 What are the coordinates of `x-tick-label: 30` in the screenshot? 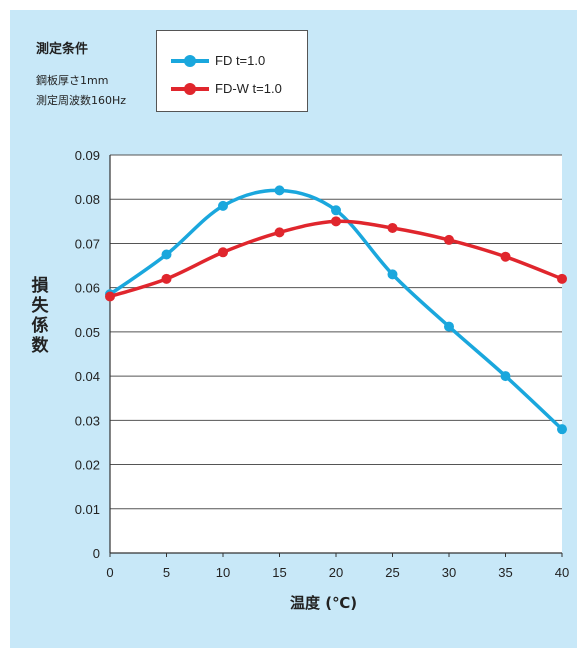 It's located at (449, 572).